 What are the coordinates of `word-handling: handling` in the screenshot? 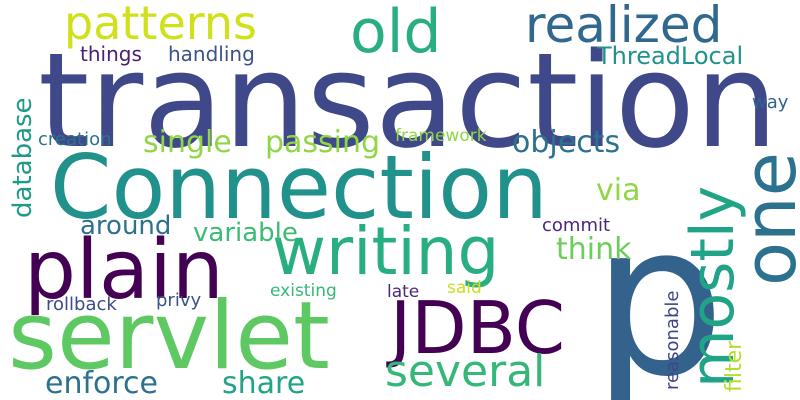 It's located at (211, 54).